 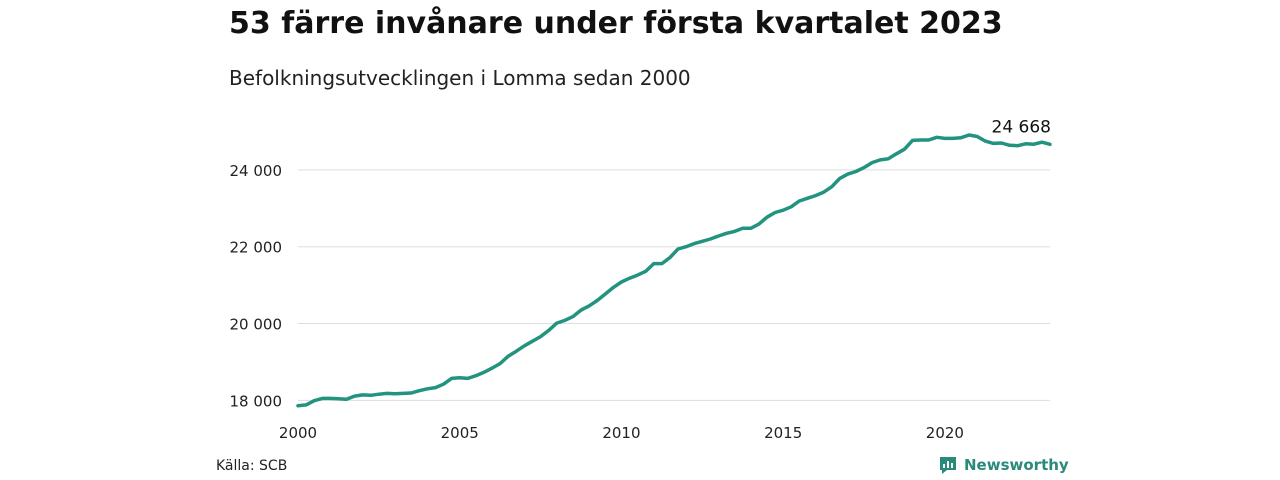 What do you see at coordinates (783, 433) in the screenshot?
I see `x-tick-label: 2015` at bounding box center [783, 433].